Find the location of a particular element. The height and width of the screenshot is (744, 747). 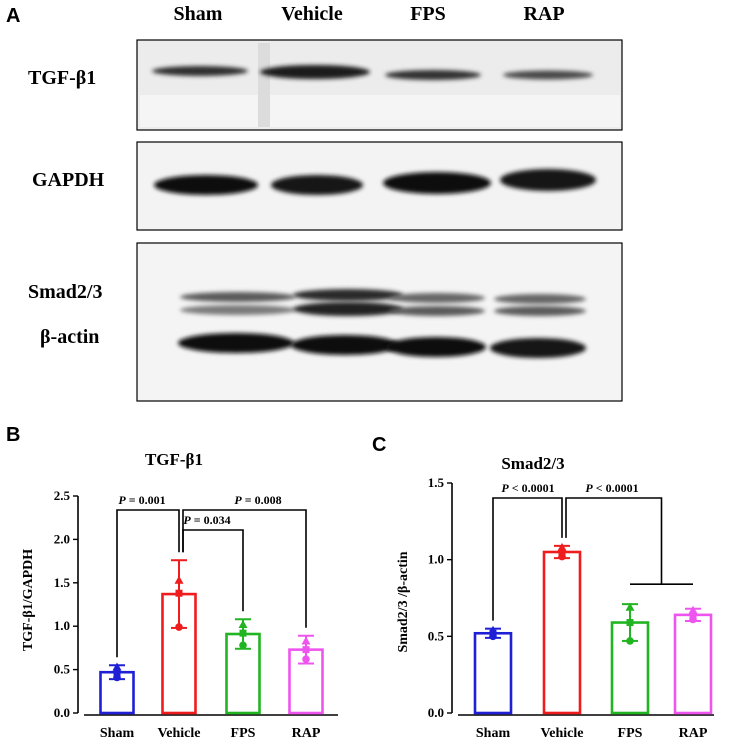

blot-row-gapdh: GAPDH is located at coordinates (68, 180).